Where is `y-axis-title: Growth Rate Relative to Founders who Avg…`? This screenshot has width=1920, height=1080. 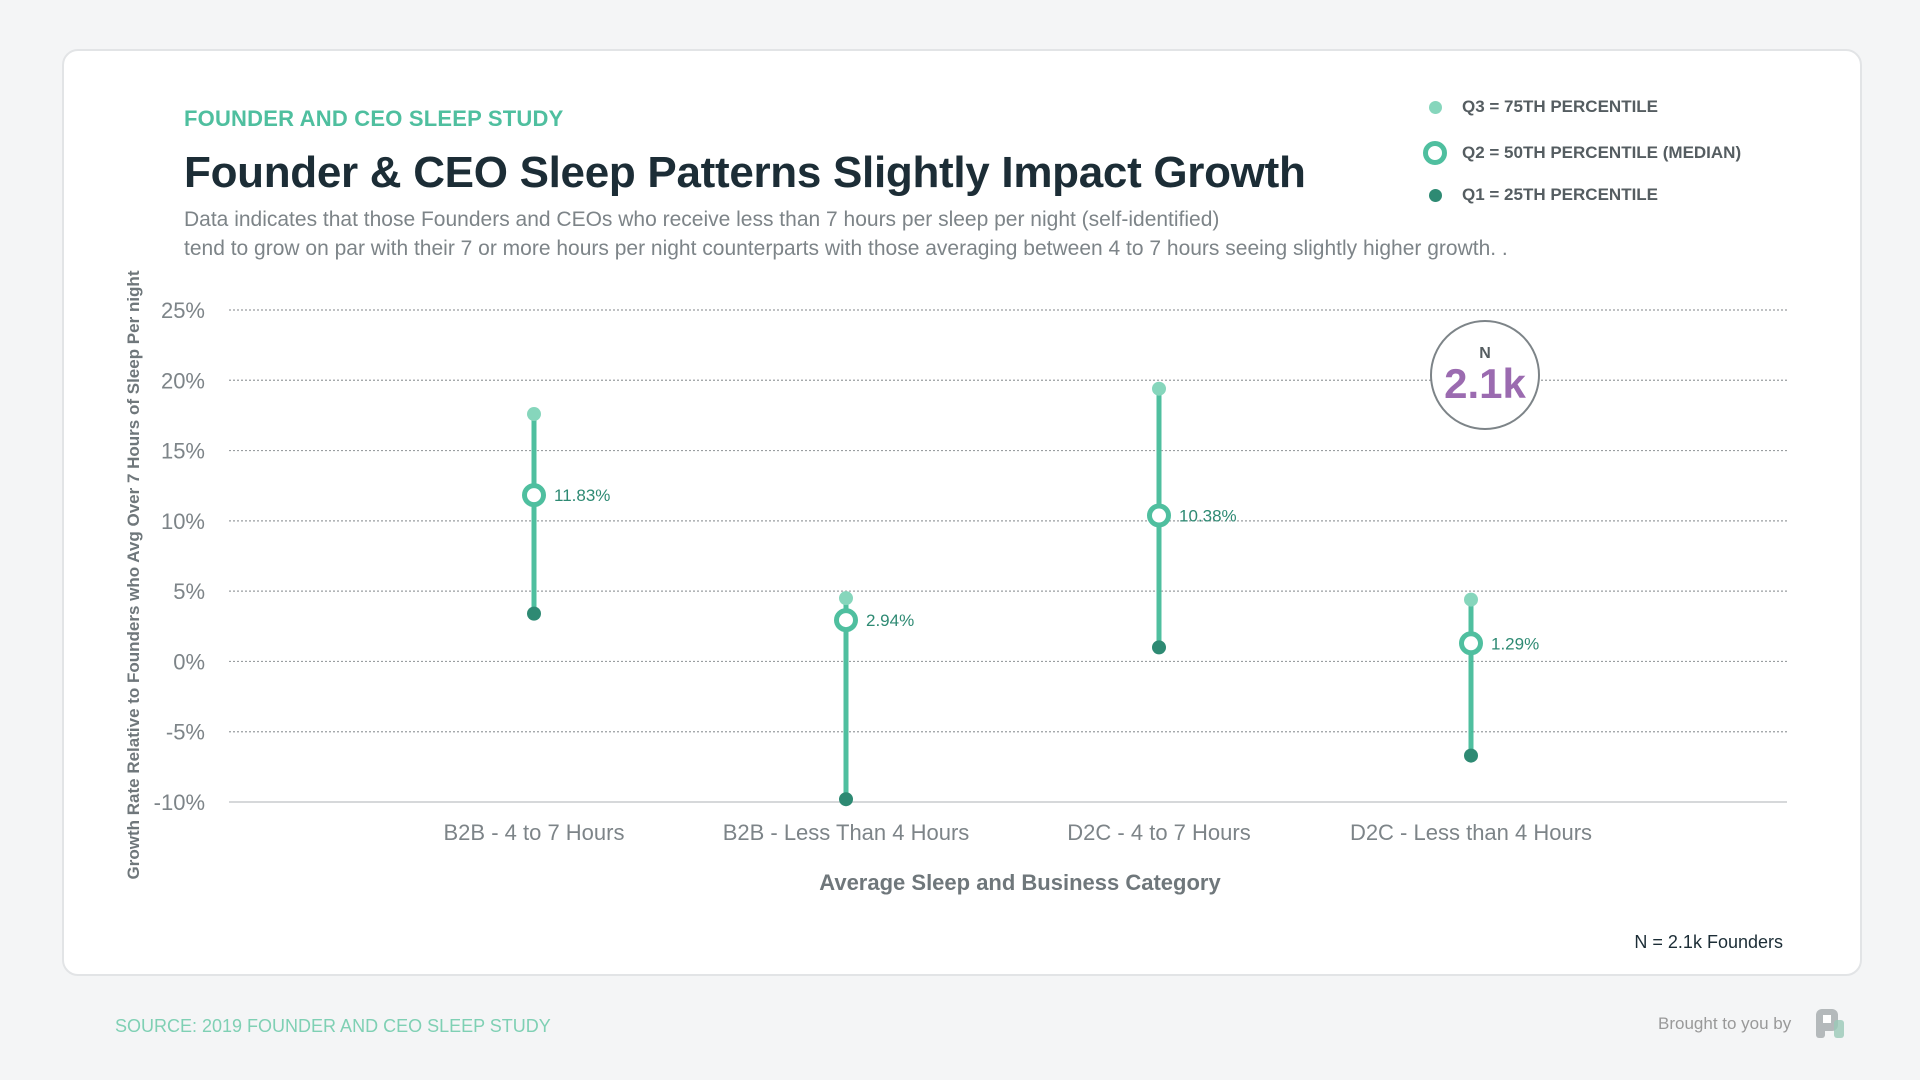 y-axis-title: Growth Rate Relative to Founders who Avg… is located at coordinates (133, 574).